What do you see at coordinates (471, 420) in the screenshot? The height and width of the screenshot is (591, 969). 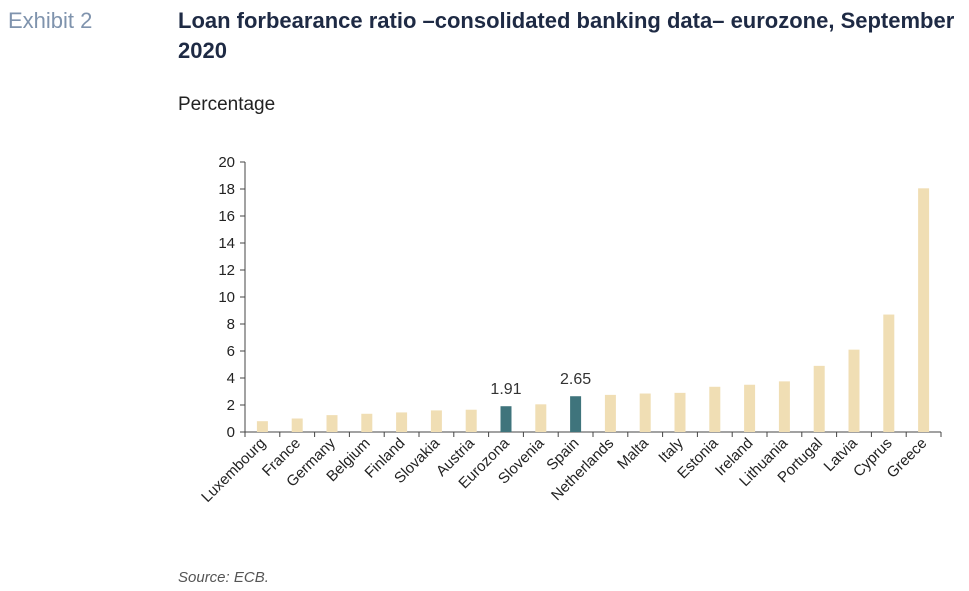 I see `bar-austria` at bounding box center [471, 420].